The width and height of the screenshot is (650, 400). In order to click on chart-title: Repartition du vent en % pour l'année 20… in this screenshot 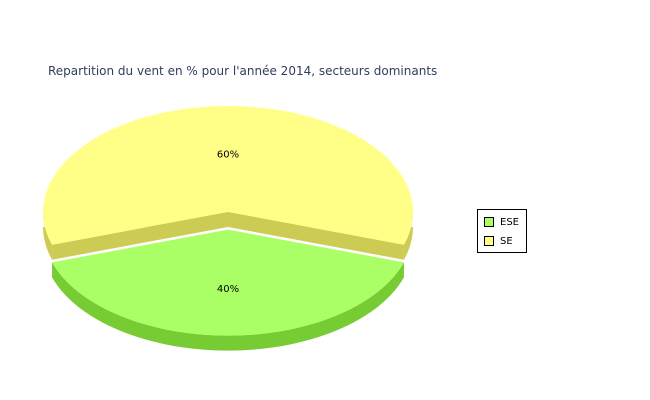, I will do `click(243, 71)`.